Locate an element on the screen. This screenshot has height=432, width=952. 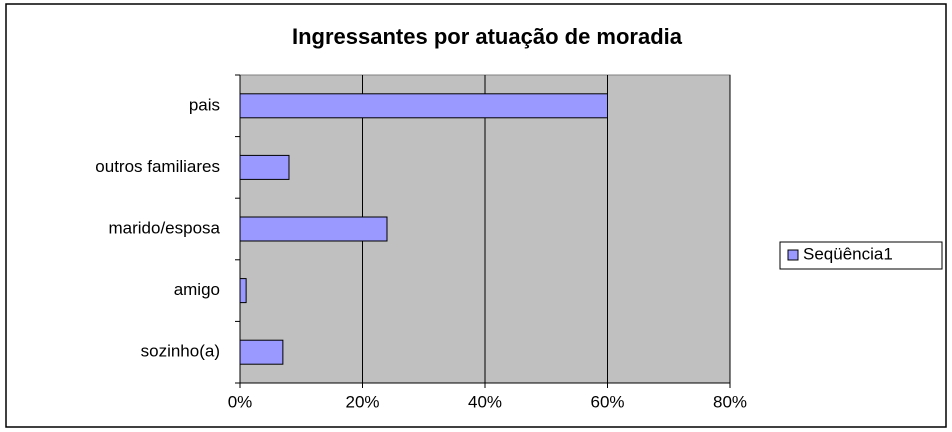
y-tick-label: pais is located at coordinates (204, 104).